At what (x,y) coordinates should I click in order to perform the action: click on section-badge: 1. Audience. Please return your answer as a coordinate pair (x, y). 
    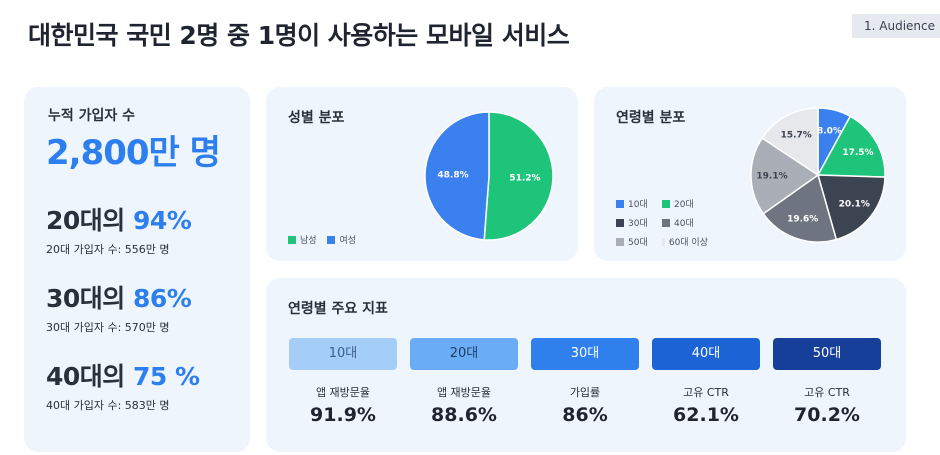
    Looking at the image, I should click on (896, 26).